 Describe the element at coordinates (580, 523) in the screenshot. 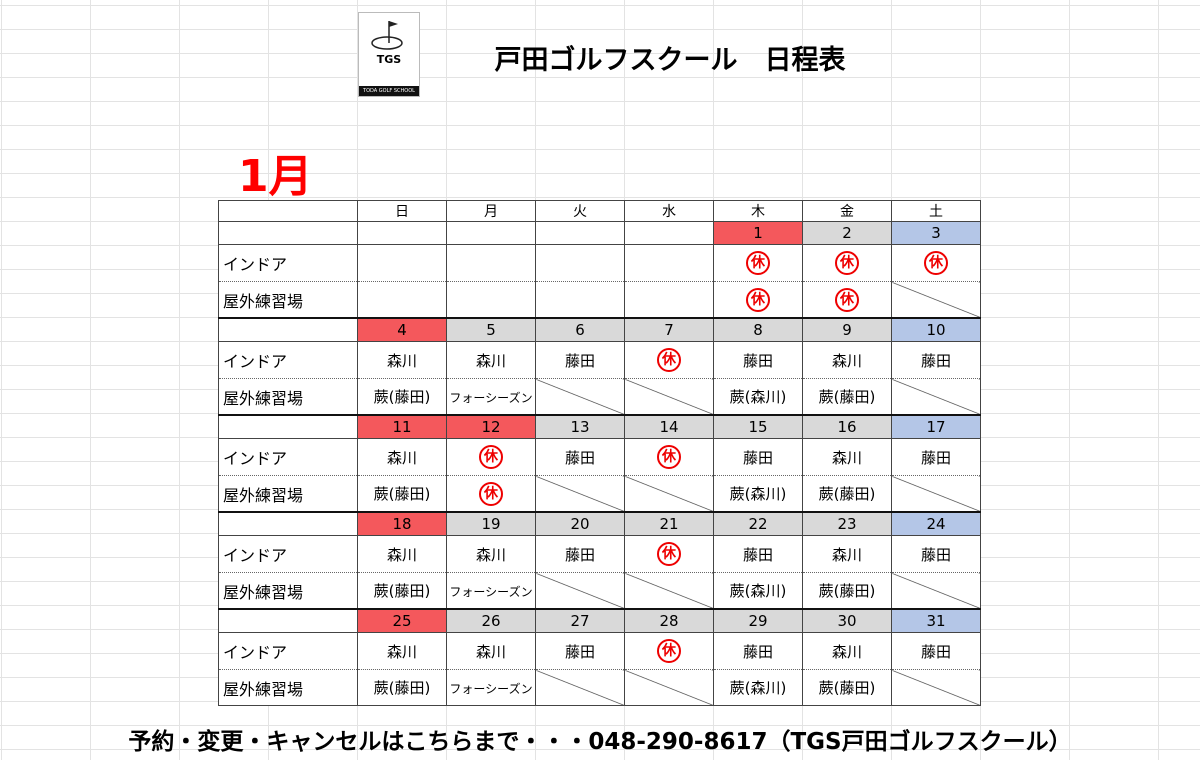

I see `date-cell: 20` at that location.